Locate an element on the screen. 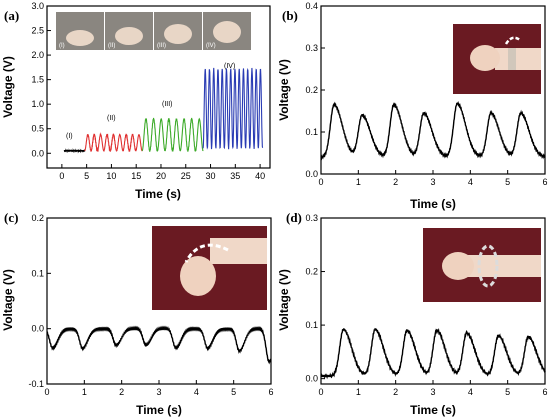 The height and width of the screenshot is (417, 550). inset-label-4: (IV) is located at coordinates (211, 46).